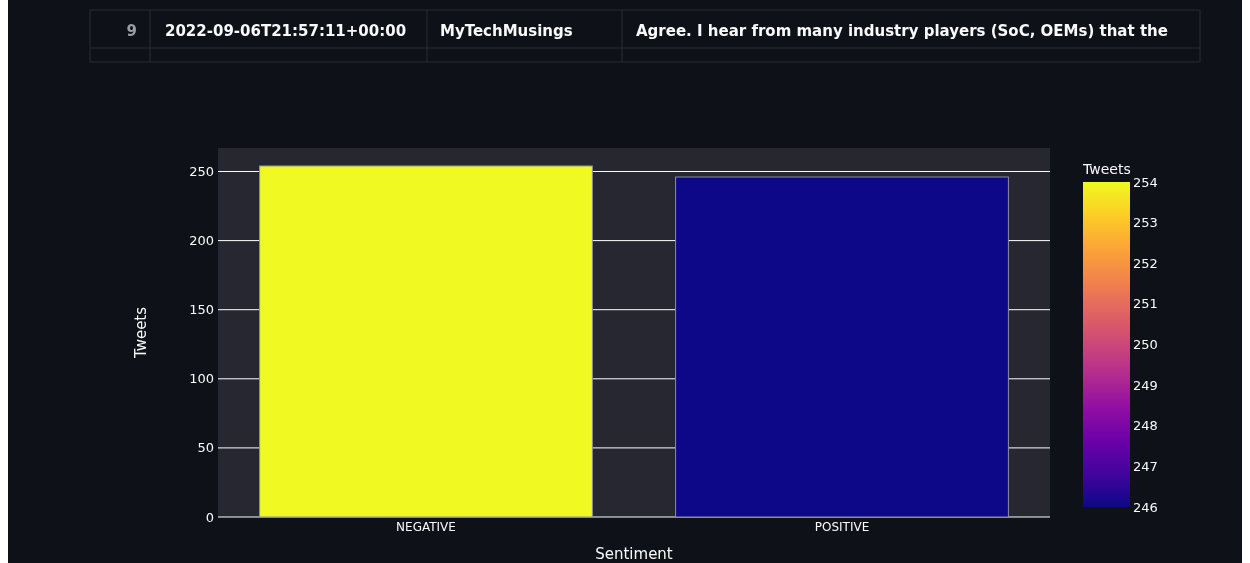 This screenshot has height=563, width=1250. I want to click on color-bar-label: 251, so click(1145, 304).